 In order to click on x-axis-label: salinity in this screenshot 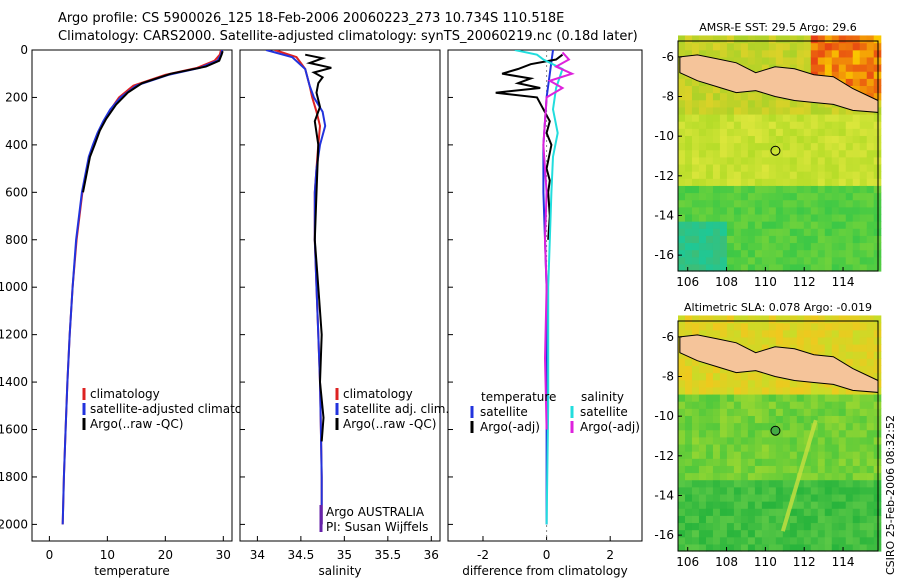, I will do `click(339, 571)`.